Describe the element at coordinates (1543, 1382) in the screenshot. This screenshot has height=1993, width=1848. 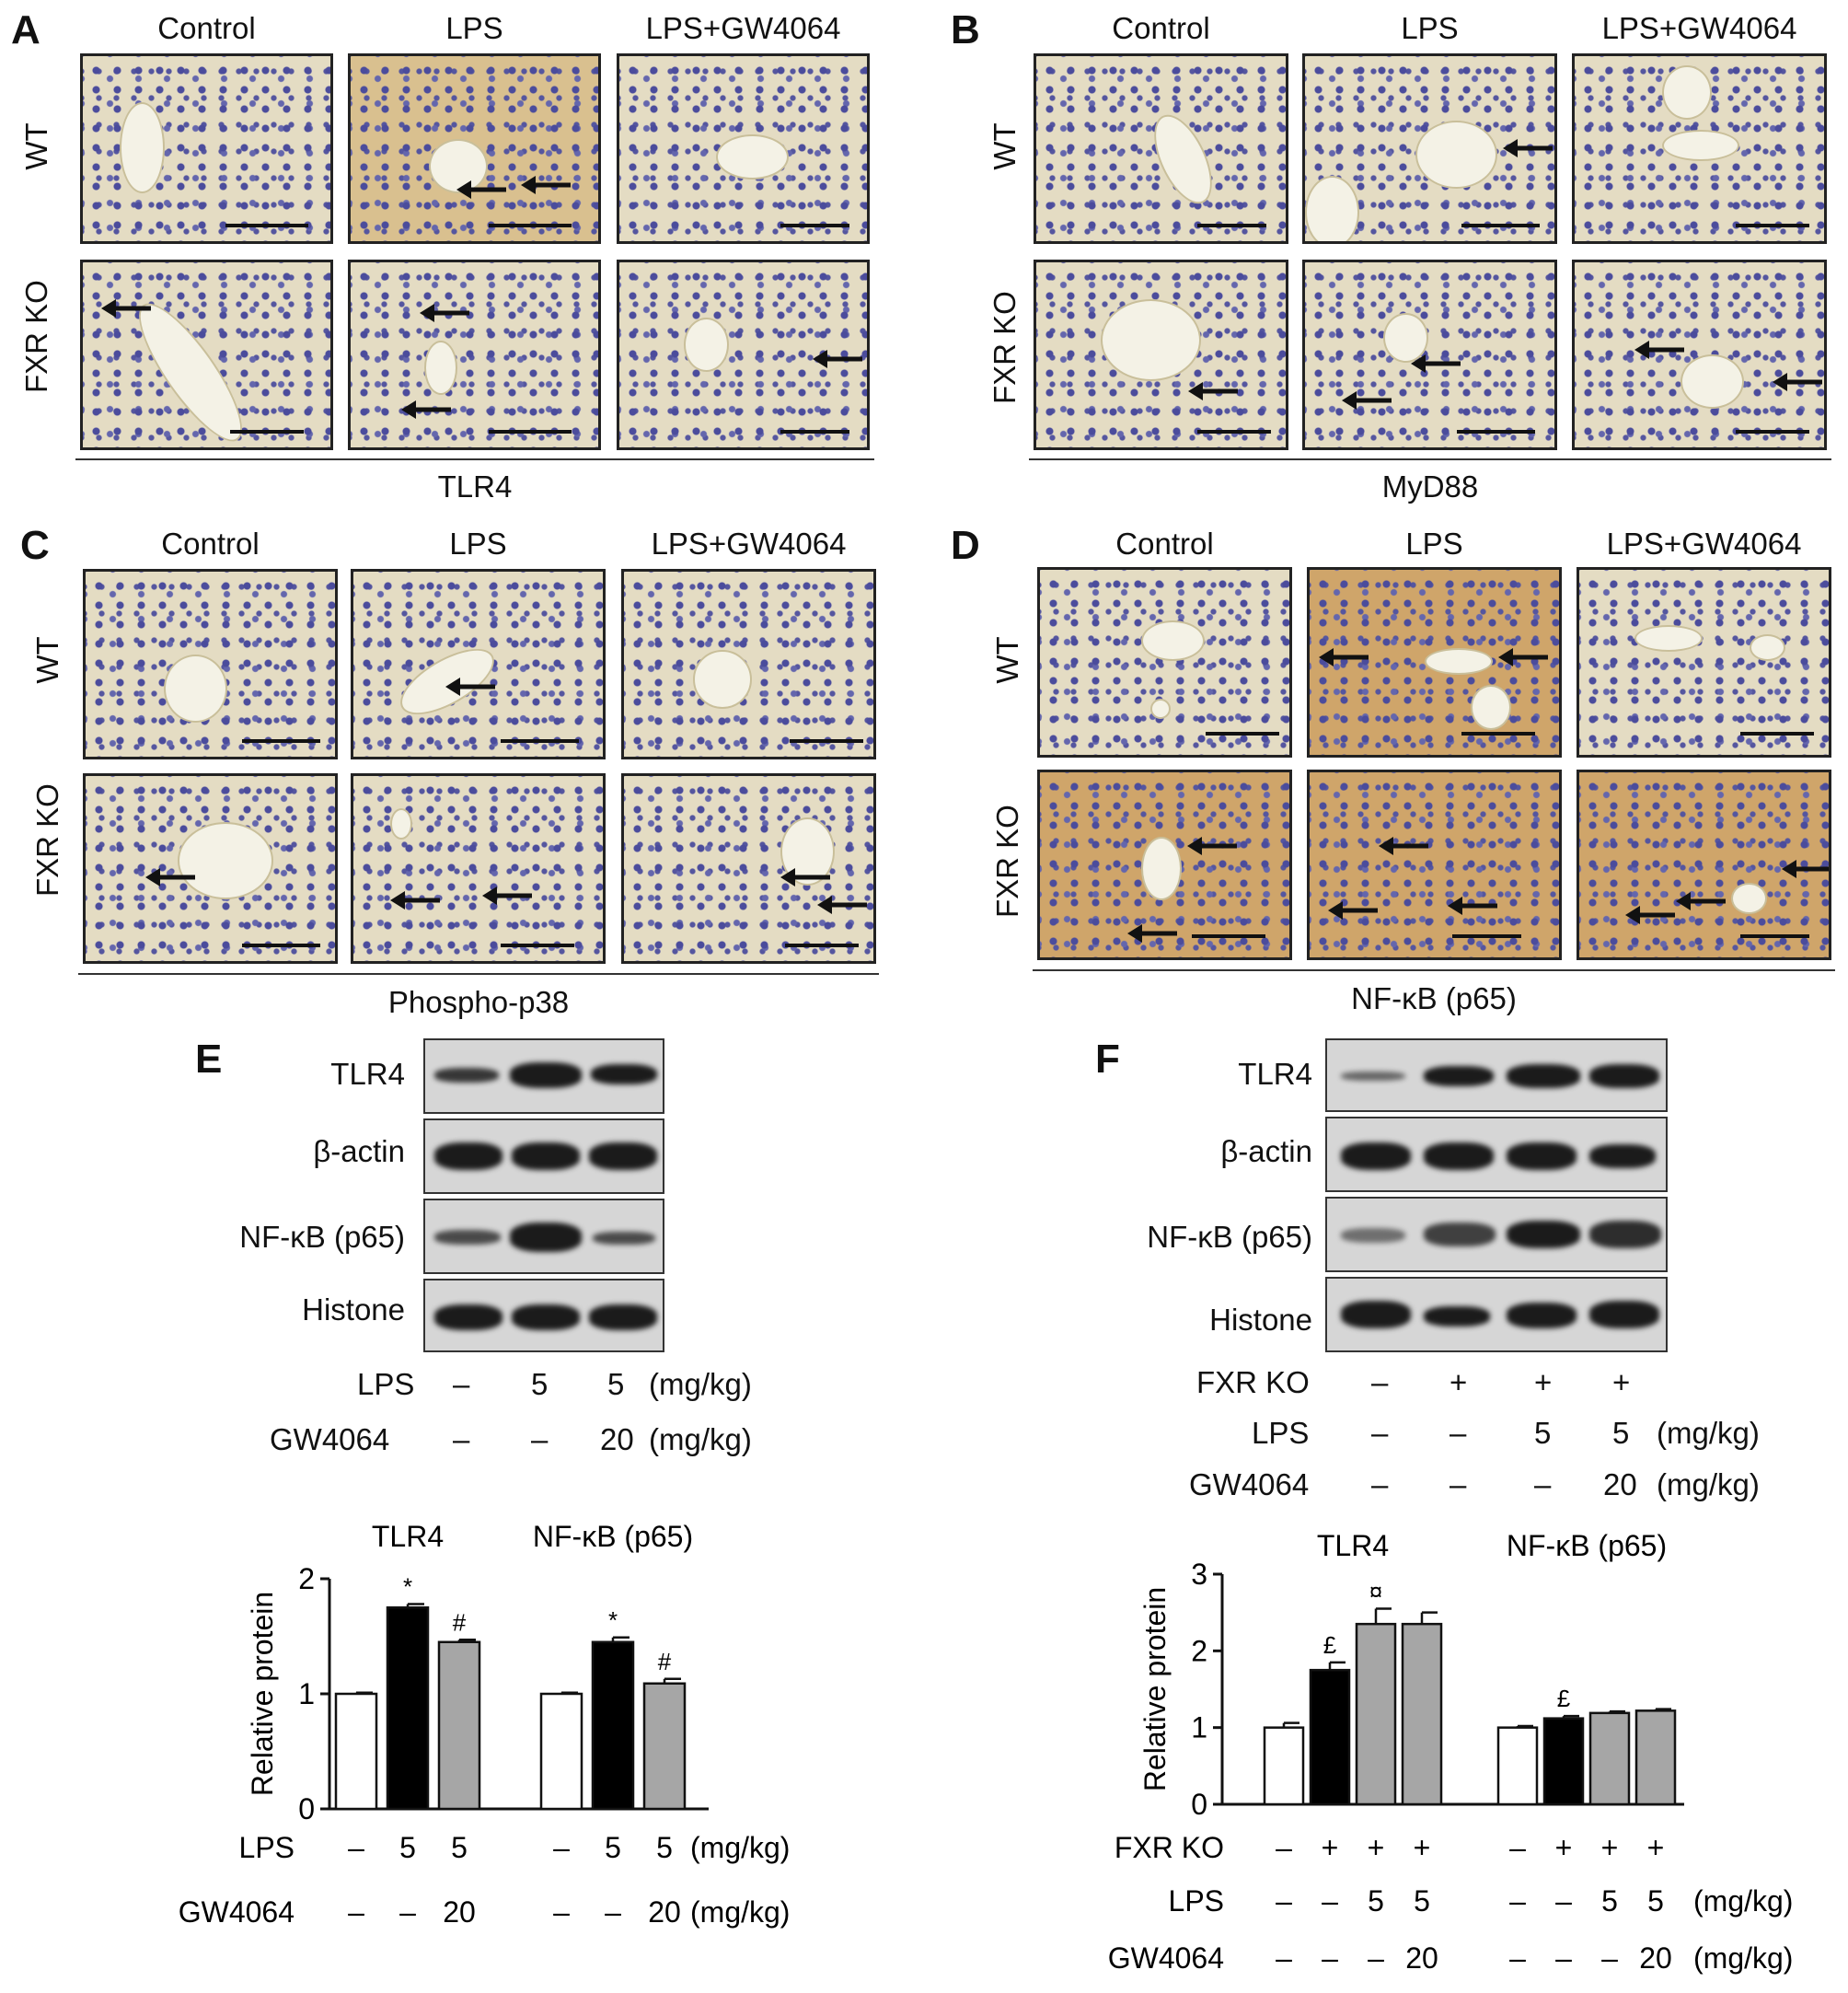
I see `blot-f-fxr-3: +` at that location.